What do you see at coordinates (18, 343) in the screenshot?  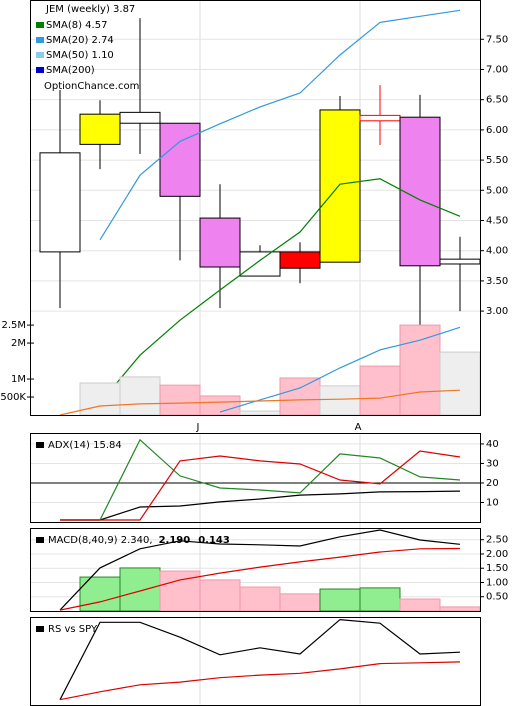 I see `y-tick-label: 2M` at bounding box center [18, 343].